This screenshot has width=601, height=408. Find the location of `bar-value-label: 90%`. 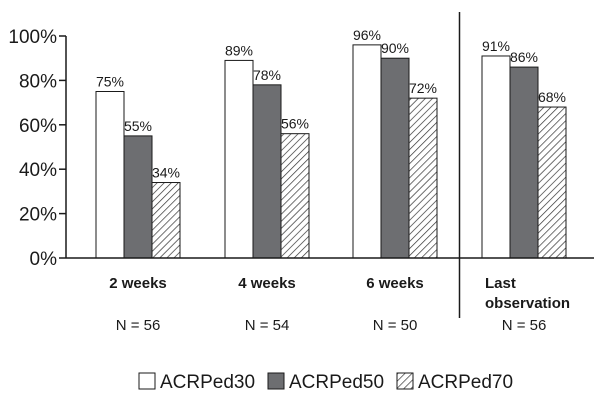

bar-value-label: 90% is located at coordinates (395, 48).